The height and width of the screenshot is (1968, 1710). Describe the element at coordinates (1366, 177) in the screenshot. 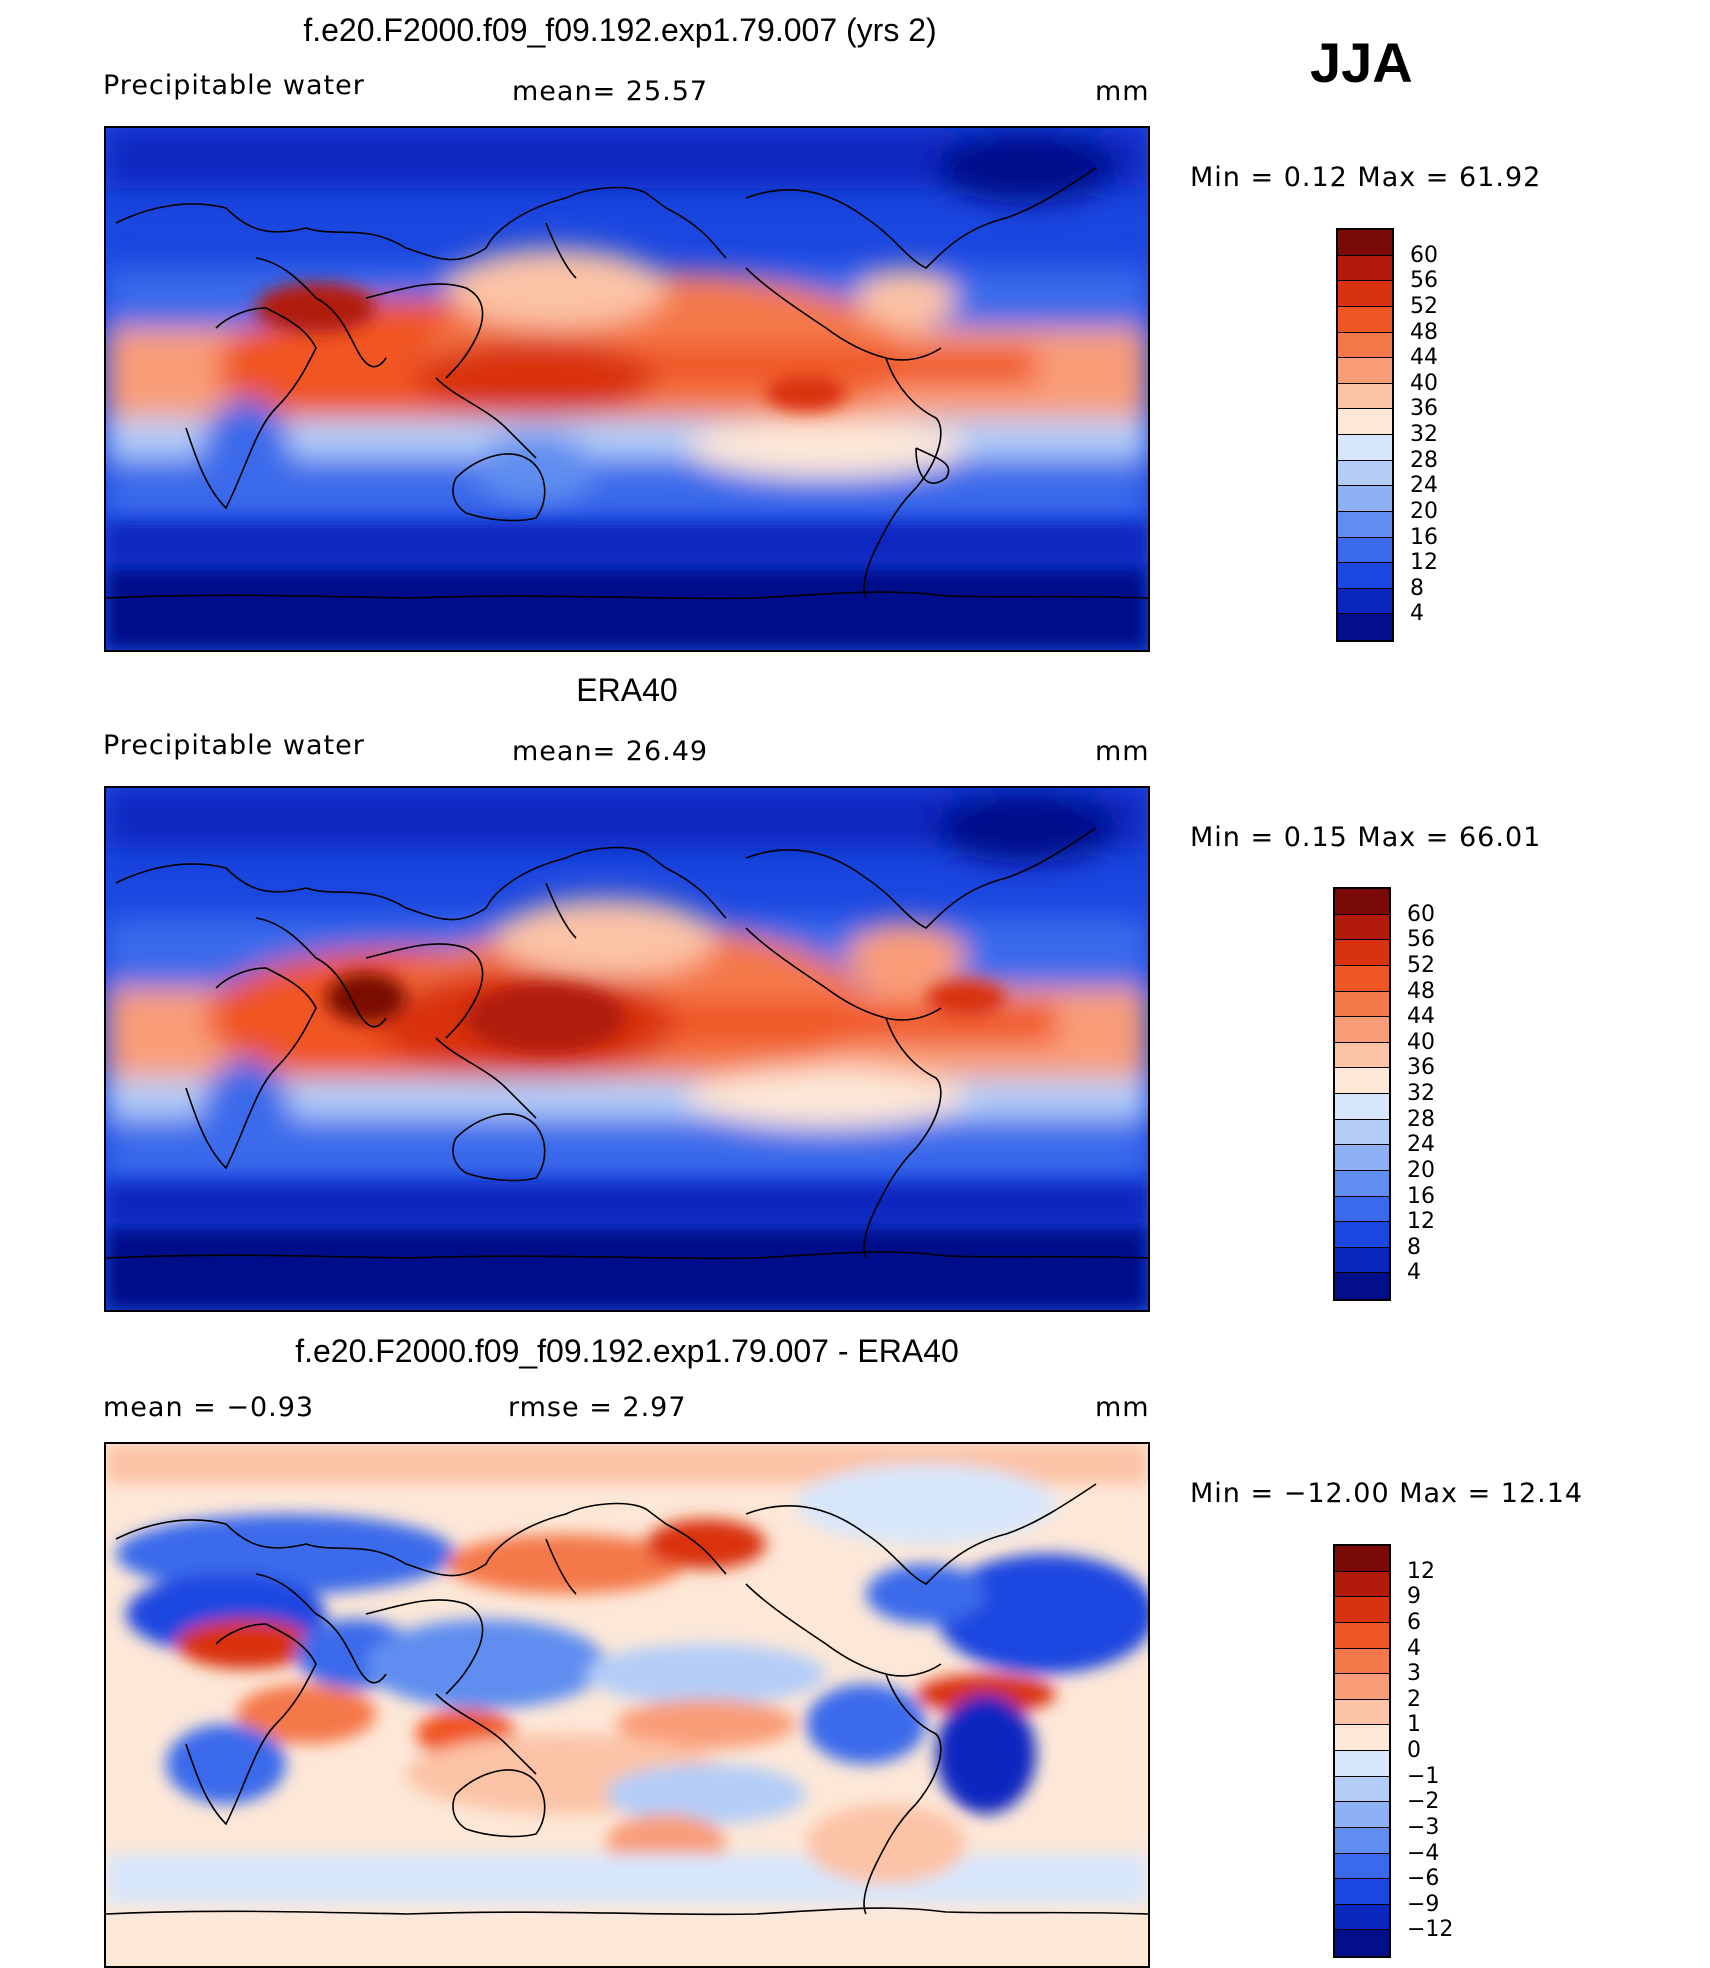

I see `panel1-minmax-label: Min = 0.12 Max = 61.92` at that location.